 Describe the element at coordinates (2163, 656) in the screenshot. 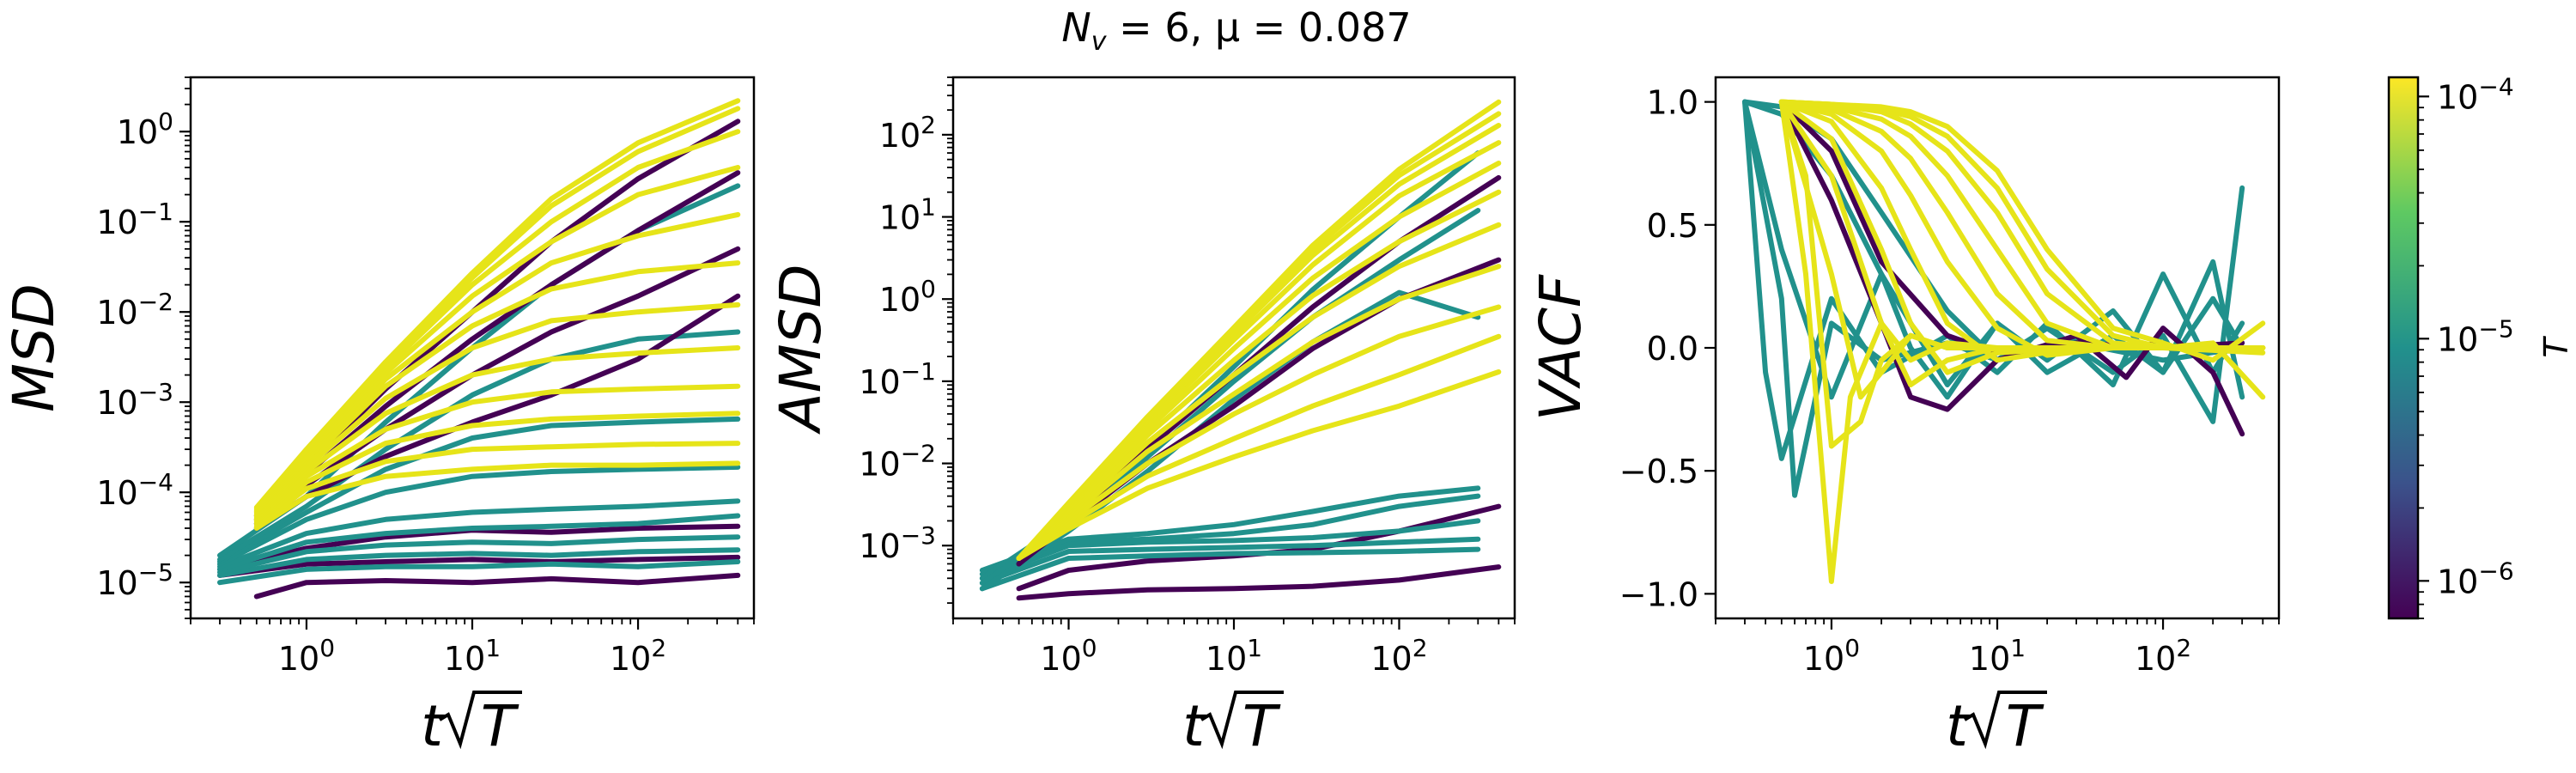

I see `vacf-x-tick-label-2: 10²` at that location.